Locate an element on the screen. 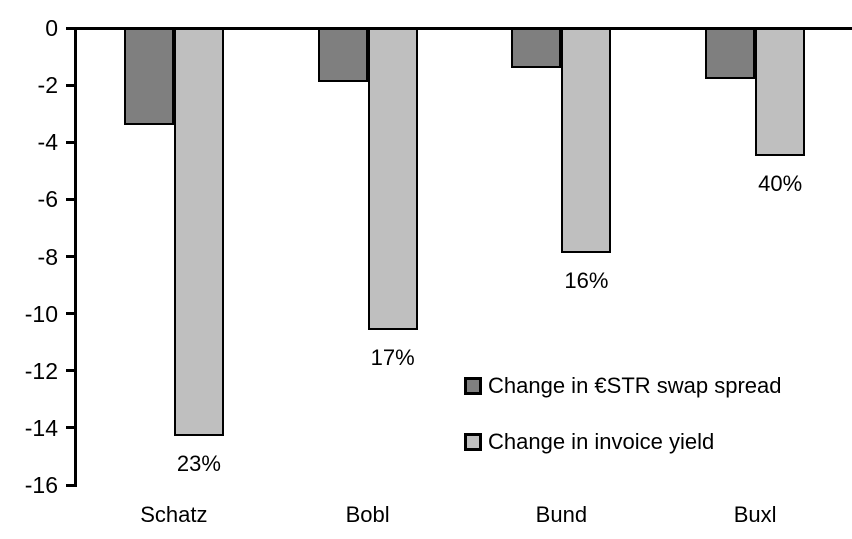  legend-item-swap-spread: Change in €STR swap spread is located at coordinates (623, 386).